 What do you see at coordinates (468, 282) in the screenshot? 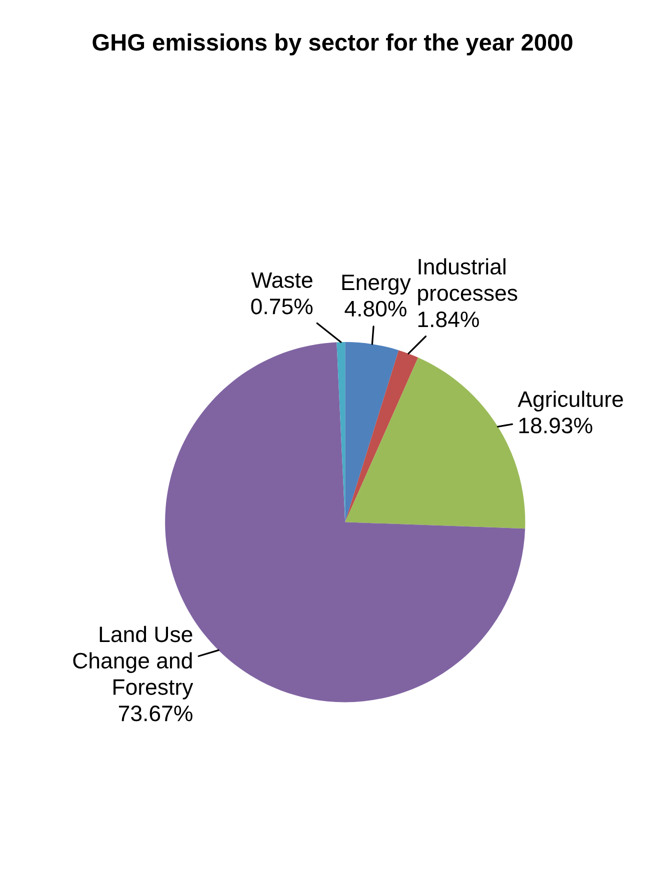
I see `slice-label: Industrial processes` at bounding box center [468, 282].